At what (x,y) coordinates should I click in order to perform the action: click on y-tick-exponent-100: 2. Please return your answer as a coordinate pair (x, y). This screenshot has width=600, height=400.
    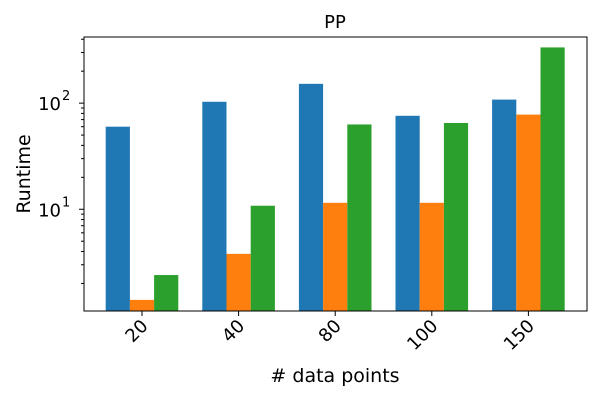
    Looking at the image, I should click on (66, 96).